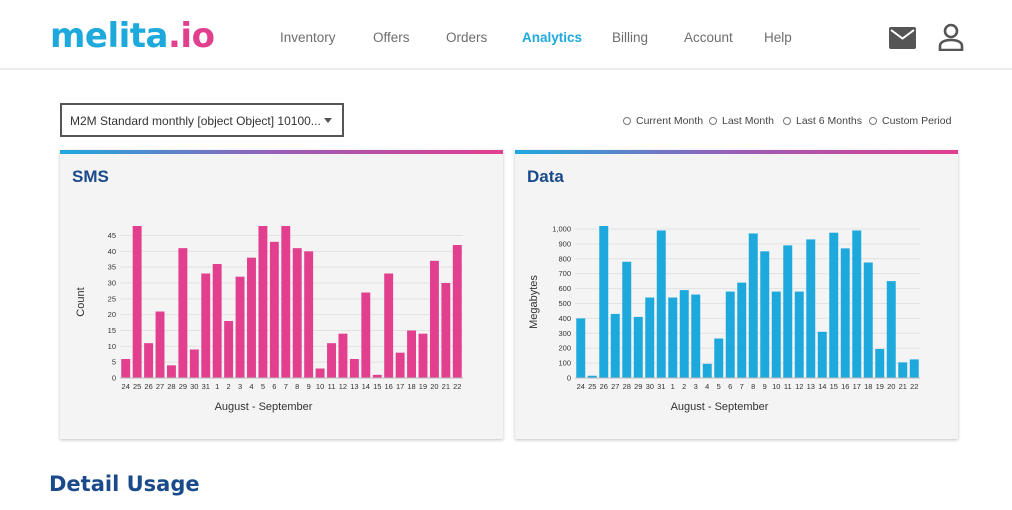  I want to click on x-tick-label: 25, so click(592, 386).